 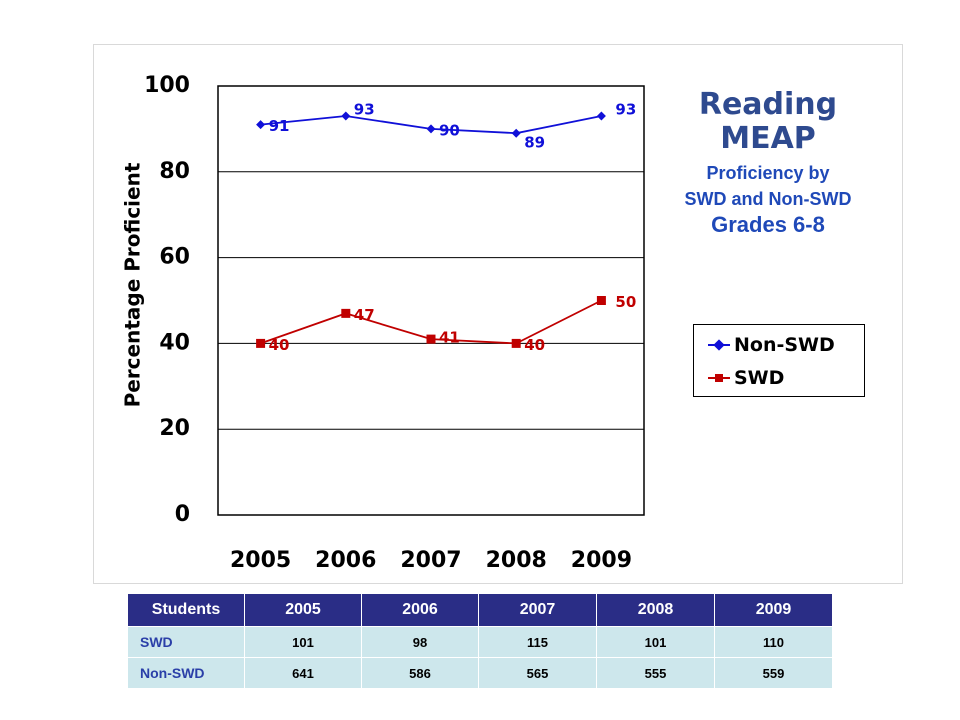 I want to click on x-tick-label: 2009, so click(x=601, y=560).